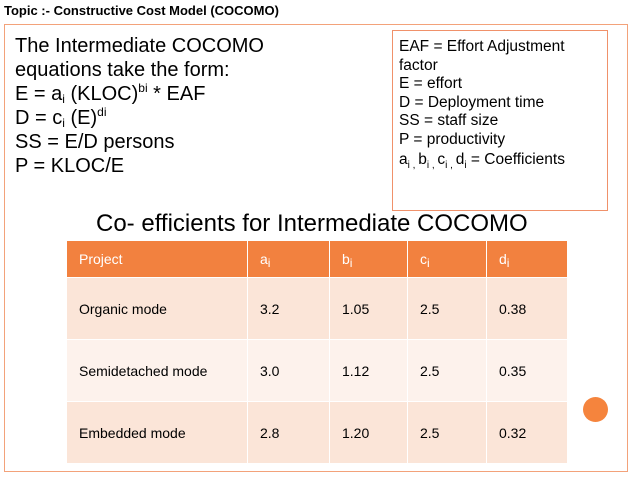 The image size is (638, 479). What do you see at coordinates (472, 102) in the screenshot?
I see `legend-deployment: D = Deployment time` at bounding box center [472, 102].